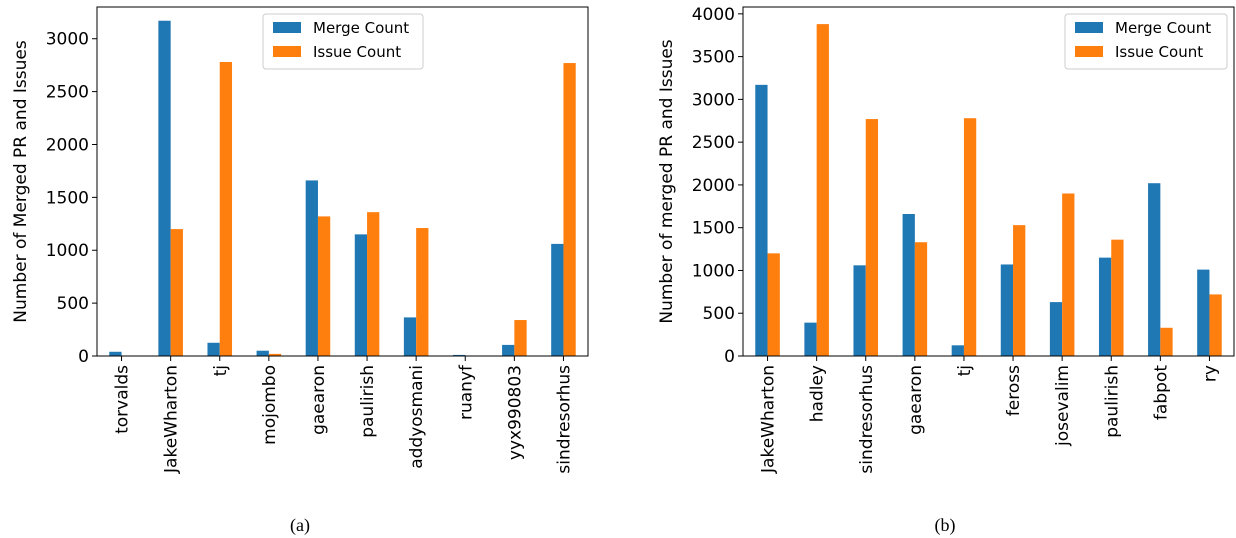  I want to click on subfigure-caption: (b), so click(945, 525).